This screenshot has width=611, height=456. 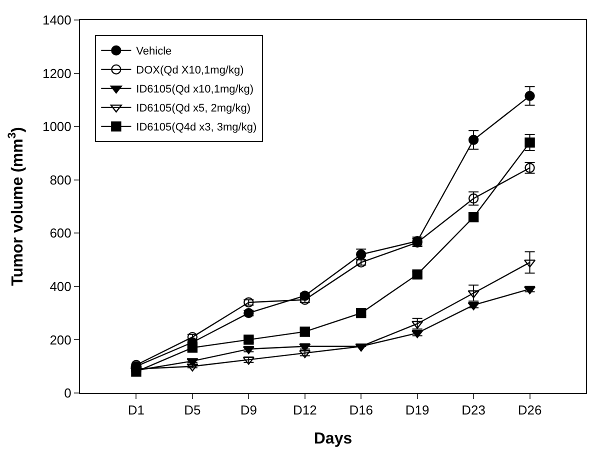 I want to click on x-tick-label: D16, so click(x=361, y=410).